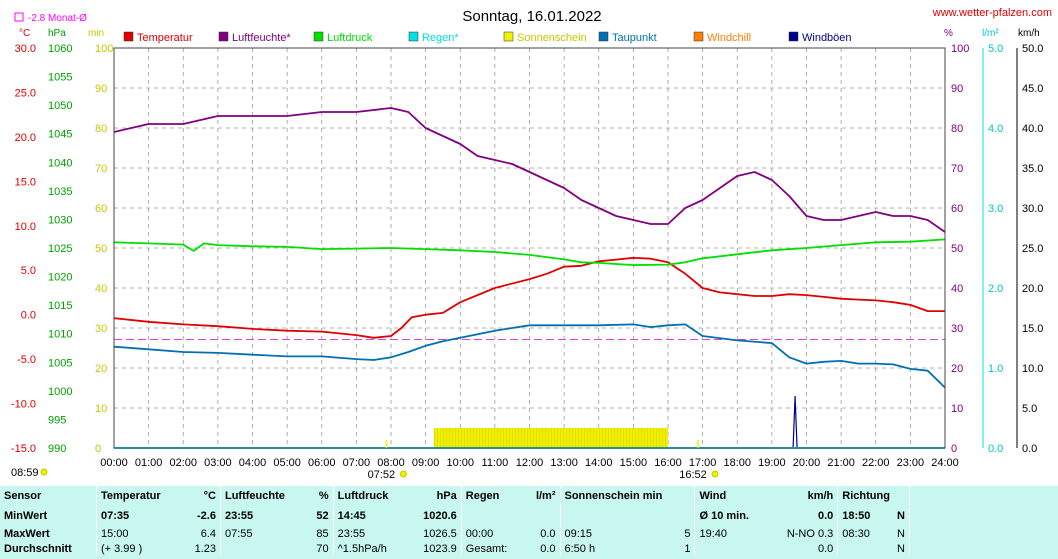  What do you see at coordinates (350, 38) in the screenshot?
I see `legend-item: Luftdruck` at bounding box center [350, 38].